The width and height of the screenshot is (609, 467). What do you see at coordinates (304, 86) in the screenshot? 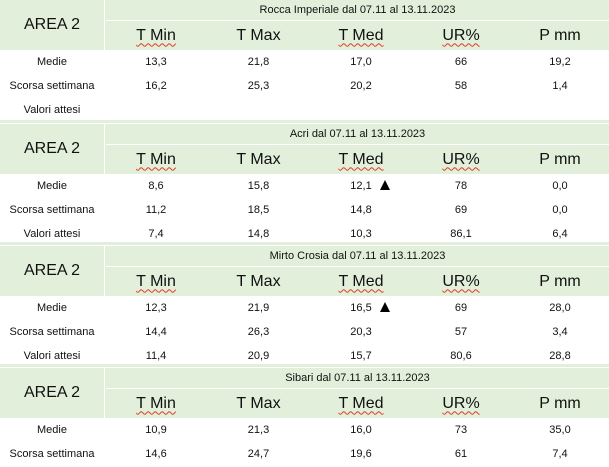
I see `table-row: Scorsa settimana 16,2 25,3 20,2 58 1,4` at bounding box center [304, 86].